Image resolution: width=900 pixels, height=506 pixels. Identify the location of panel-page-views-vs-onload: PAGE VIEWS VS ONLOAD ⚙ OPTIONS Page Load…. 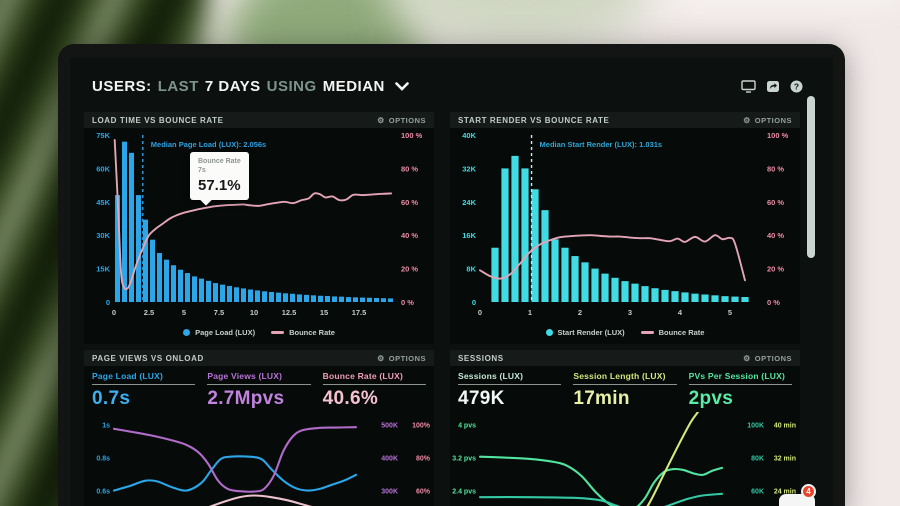
(259, 428).